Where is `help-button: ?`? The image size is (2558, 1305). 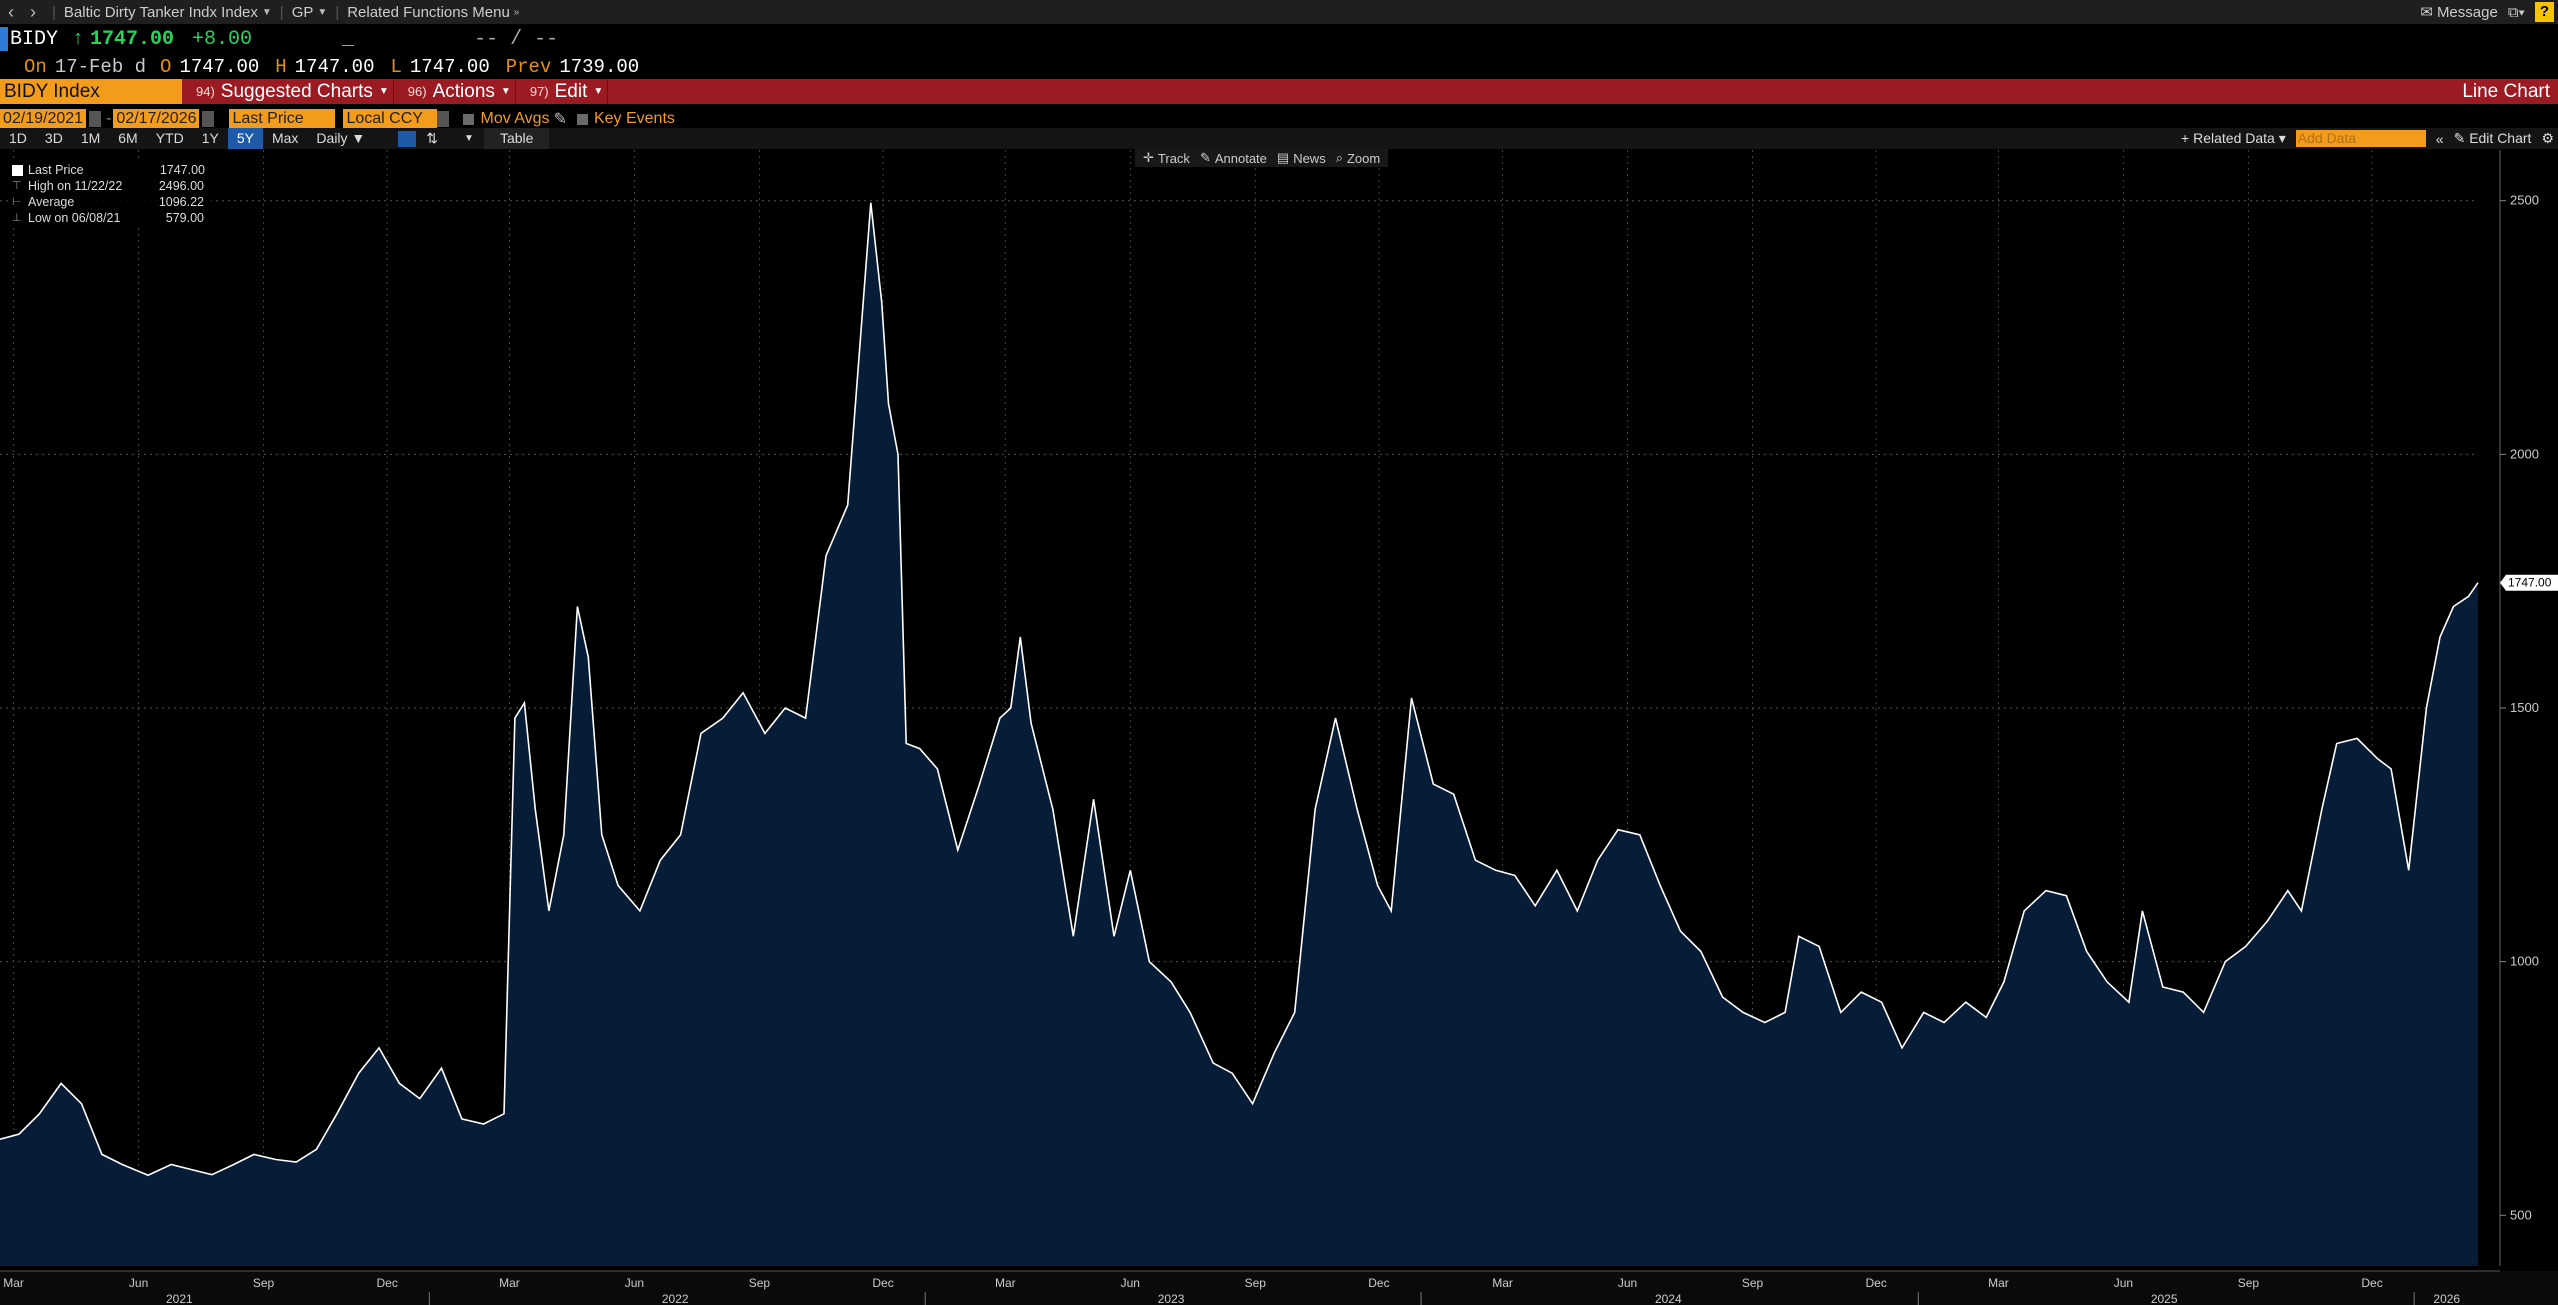 help-button: ? is located at coordinates (2544, 12).